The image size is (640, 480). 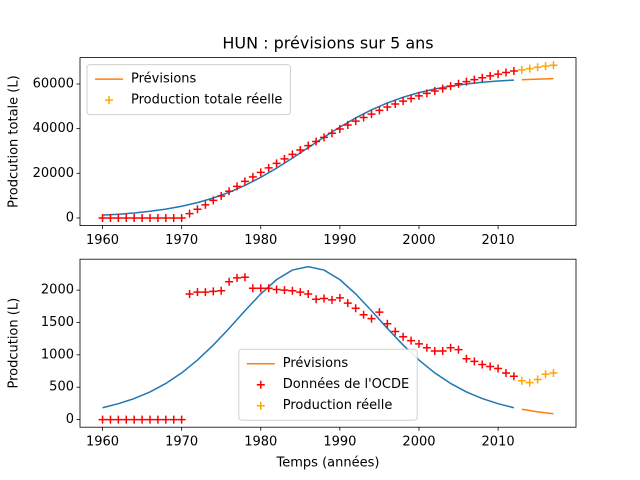 I want to click on legend-symbol, so click(x=260, y=384).